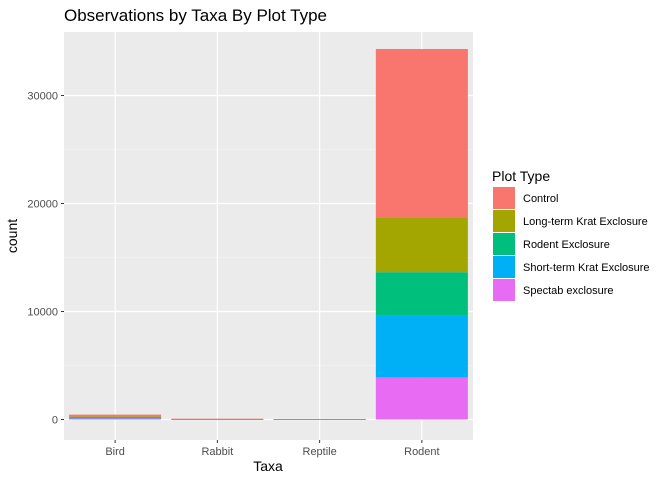 This screenshot has width=672, height=480. Describe the element at coordinates (421, 452) in the screenshot. I see `x-tick-label: Rodent` at that location.